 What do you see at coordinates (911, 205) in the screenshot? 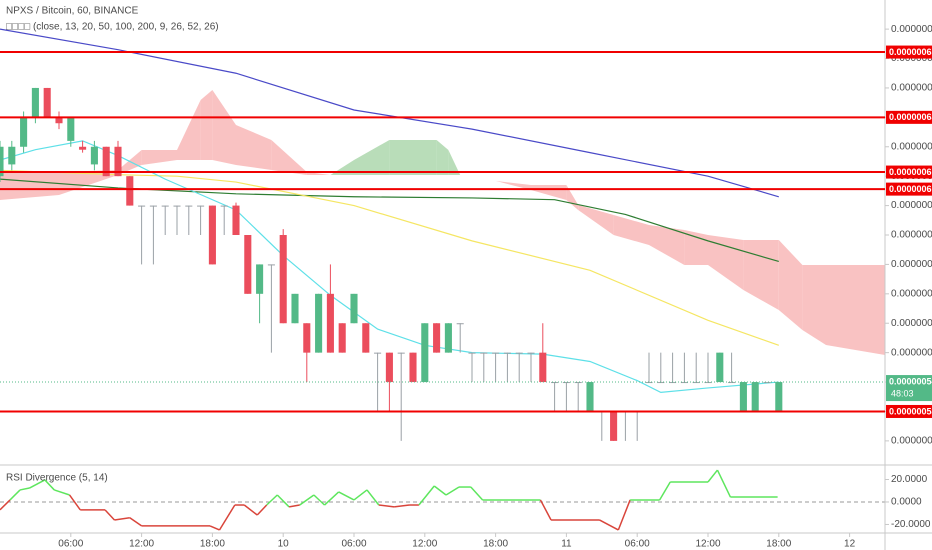
I see `y-tick-label: 0.00000060` at bounding box center [911, 205].